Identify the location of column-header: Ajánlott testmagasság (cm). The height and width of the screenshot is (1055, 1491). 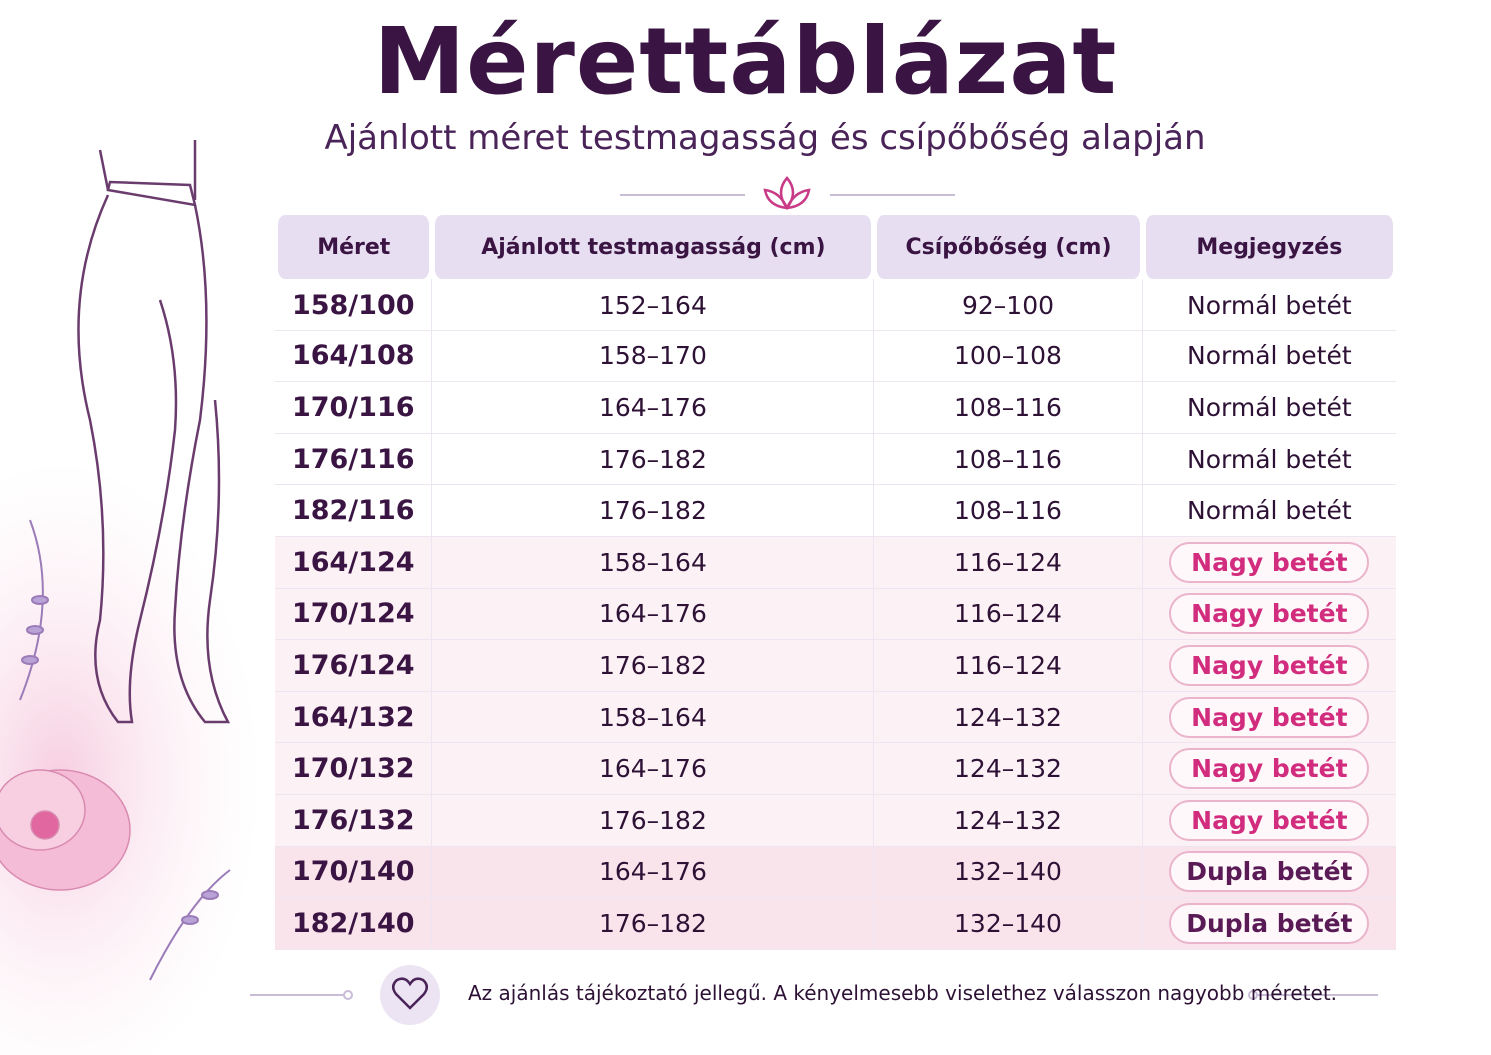
(653, 247).